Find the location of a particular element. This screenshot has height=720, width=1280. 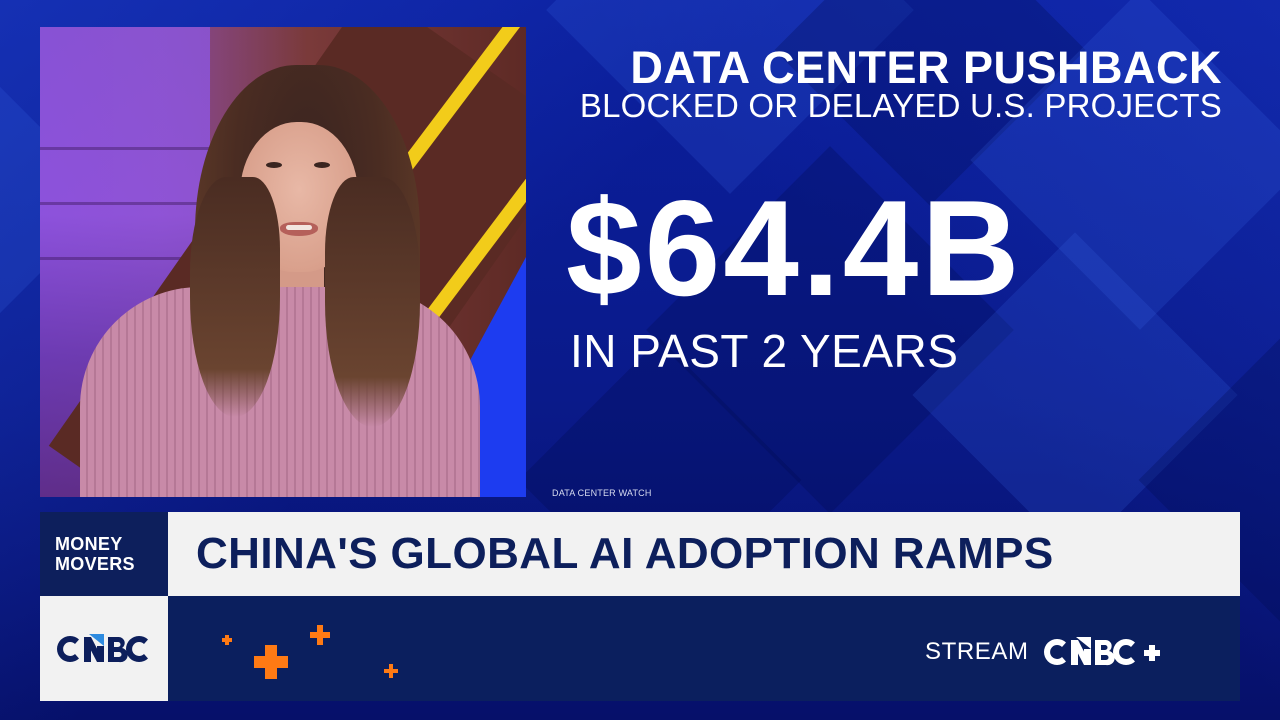

graphic-title: DATA CENTER PUSHBACK is located at coordinates (926, 67).